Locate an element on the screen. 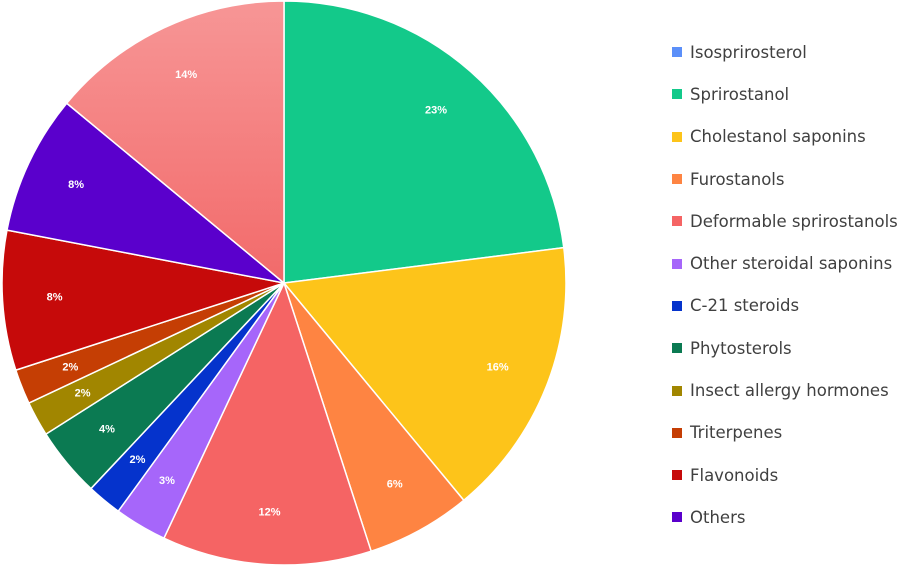 The height and width of the screenshot is (568, 920). slice-label-9: 2% is located at coordinates (83, 394).